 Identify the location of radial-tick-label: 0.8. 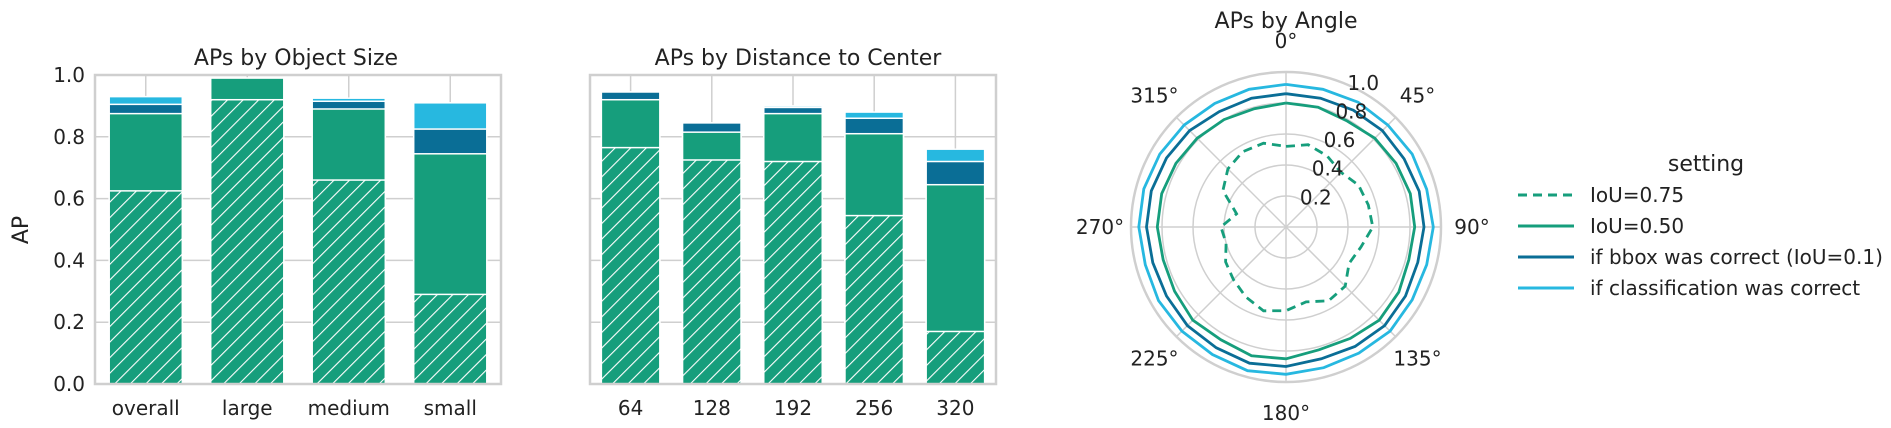
(1351, 111).